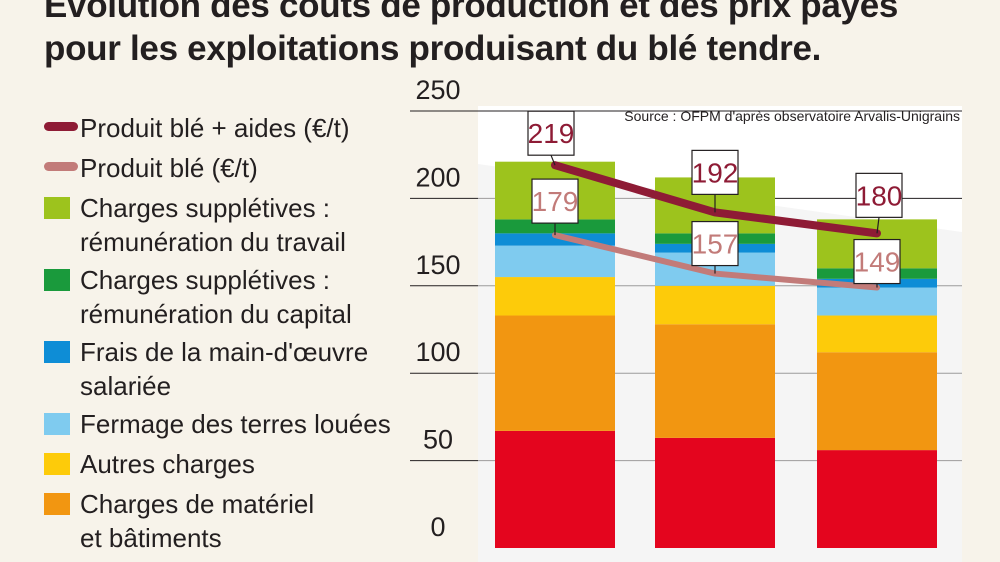 Image resolution: width=1000 pixels, height=562 pixels. Describe the element at coordinates (197, 504) in the screenshot. I see `legend-label: Charges de matériel` at that location.